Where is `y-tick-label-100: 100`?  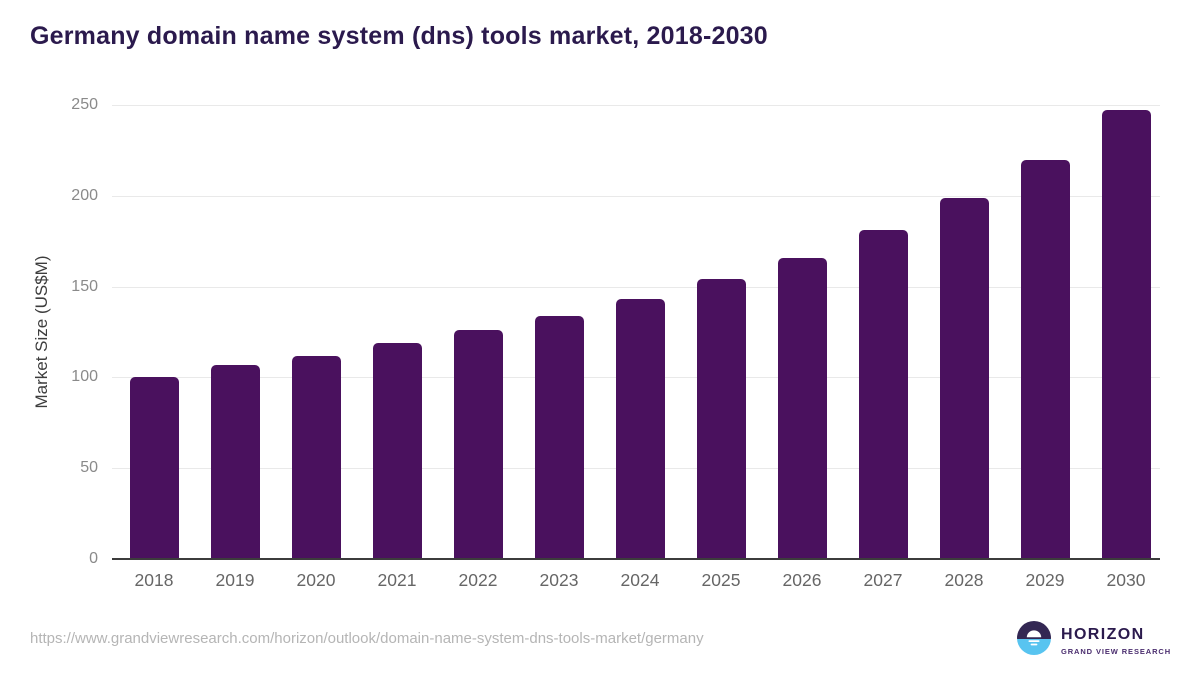
y-tick-label-100: 100 is located at coordinates (84, 377).